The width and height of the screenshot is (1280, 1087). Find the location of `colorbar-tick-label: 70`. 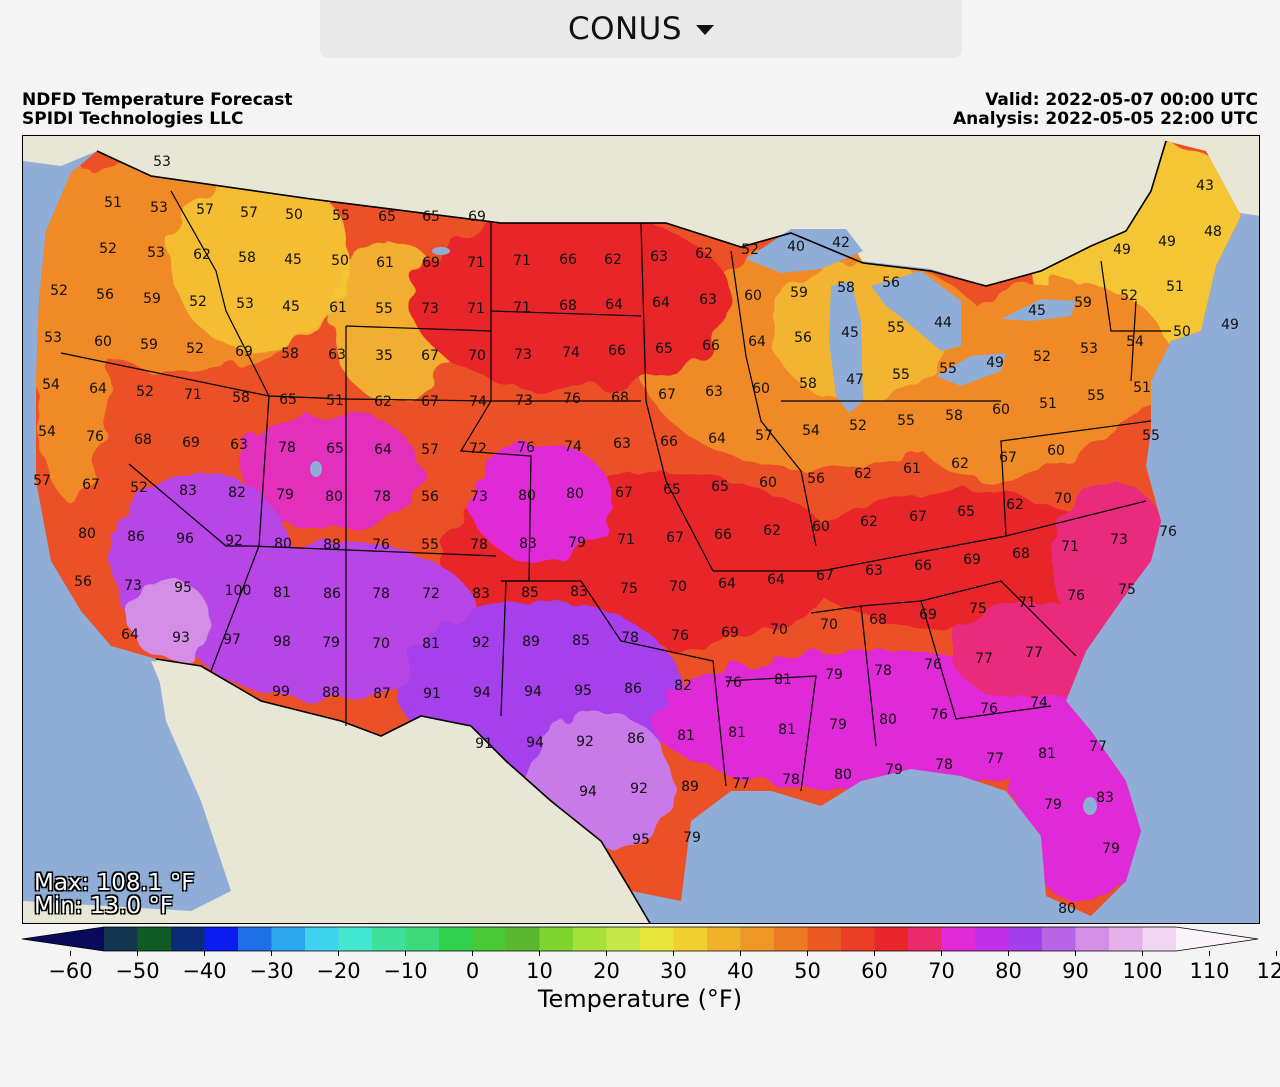

colorbar-tick-label: 70 is located at coordinates (941, 971).